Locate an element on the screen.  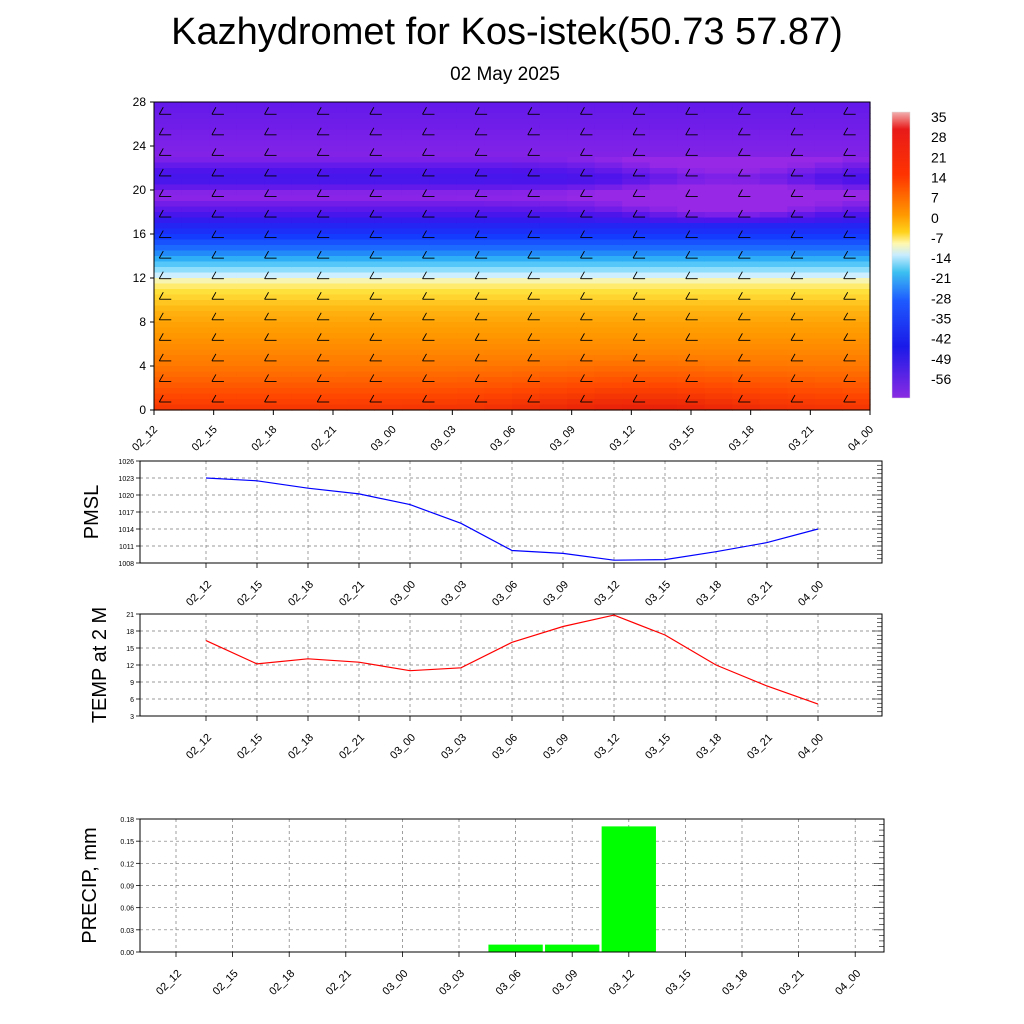
colorbar-label: -21 is located at coordinates (941, 278).